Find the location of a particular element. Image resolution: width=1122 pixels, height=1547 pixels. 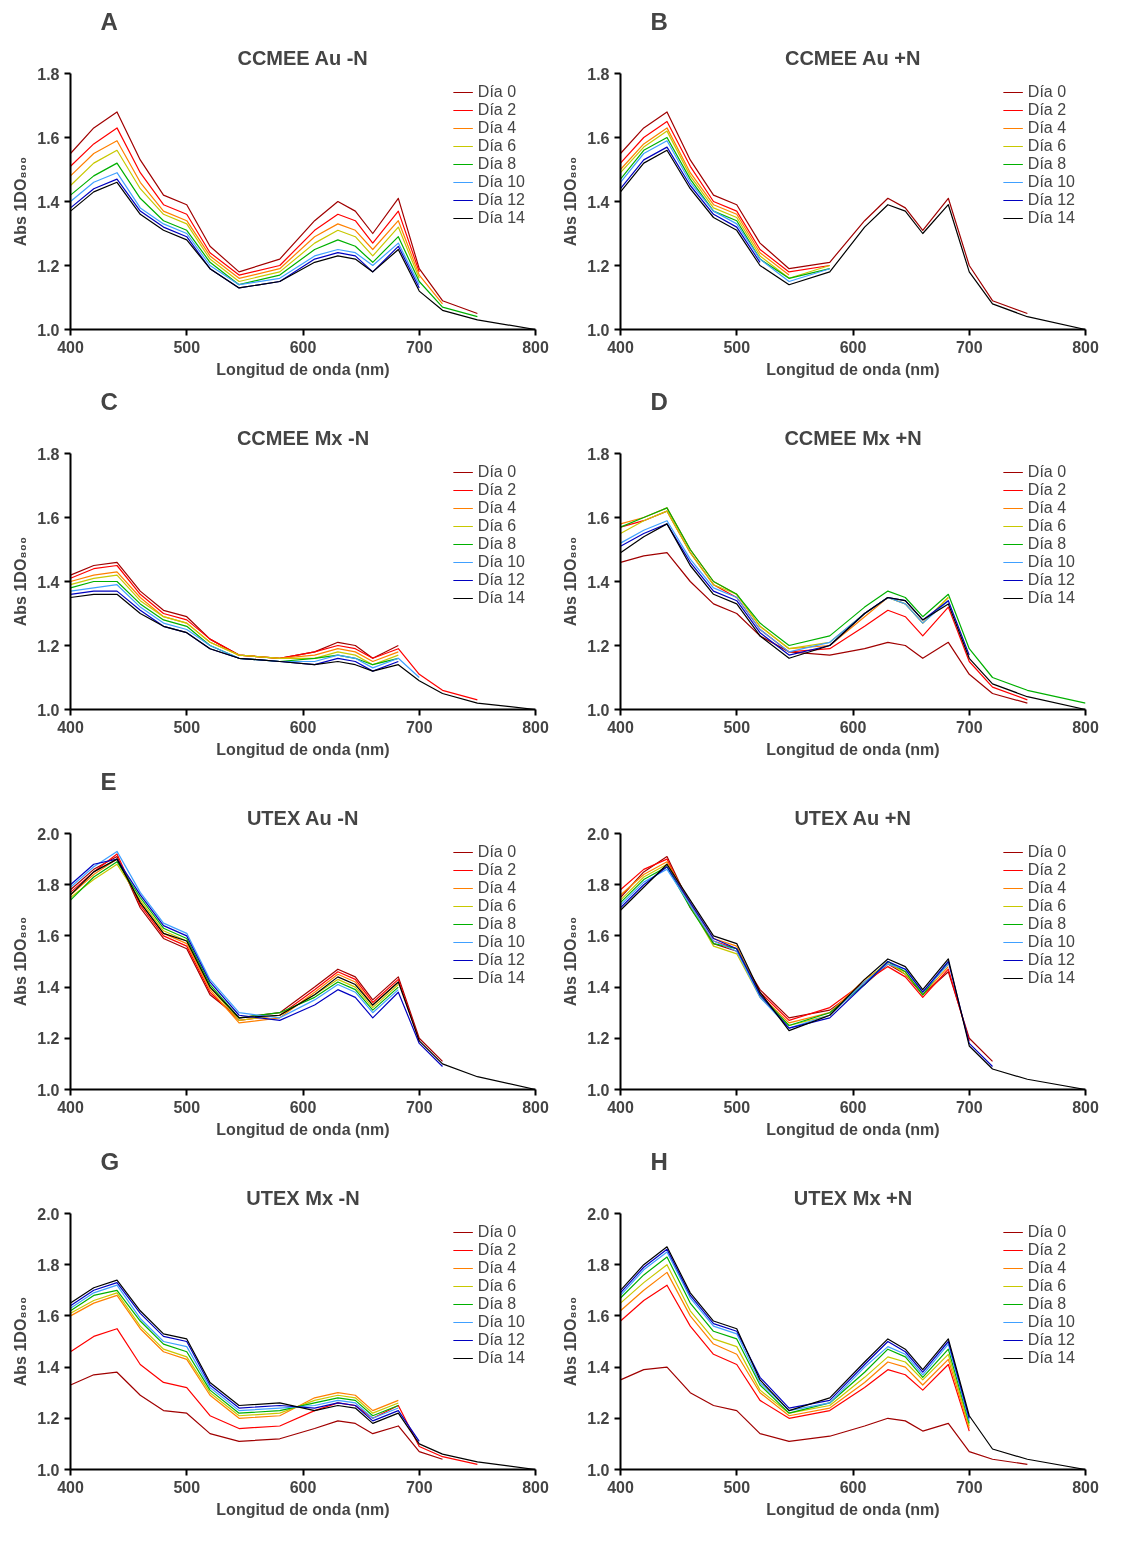

text: H is located at coordinates (659, 1161).